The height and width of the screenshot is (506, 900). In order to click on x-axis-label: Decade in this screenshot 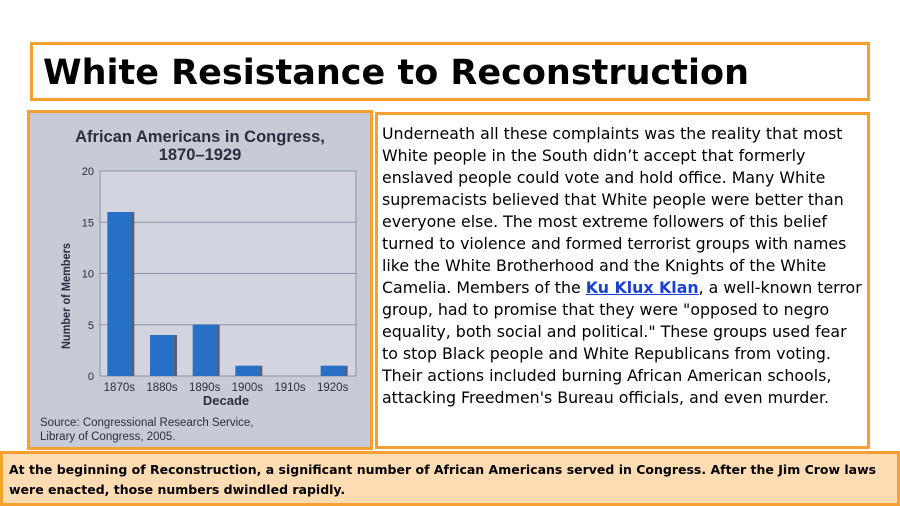, I will do `click(226, 400)`.